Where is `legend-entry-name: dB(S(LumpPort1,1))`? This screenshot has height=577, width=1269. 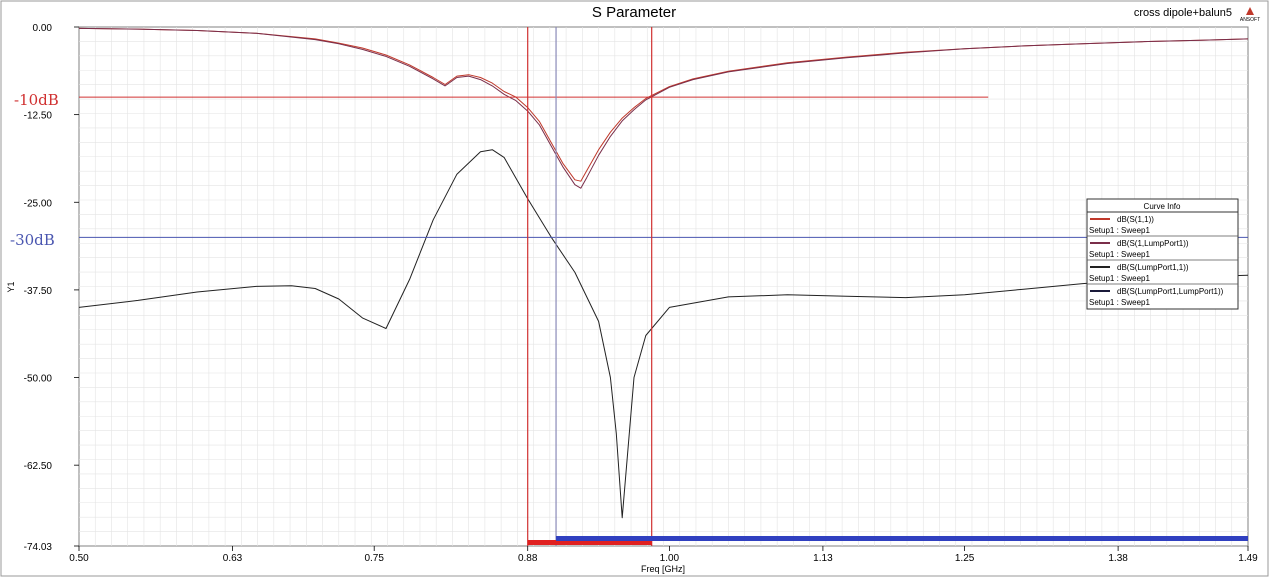 legend-entry-name: dB(S(LumpPort1,1)) is located at coordinates (1153, 267).